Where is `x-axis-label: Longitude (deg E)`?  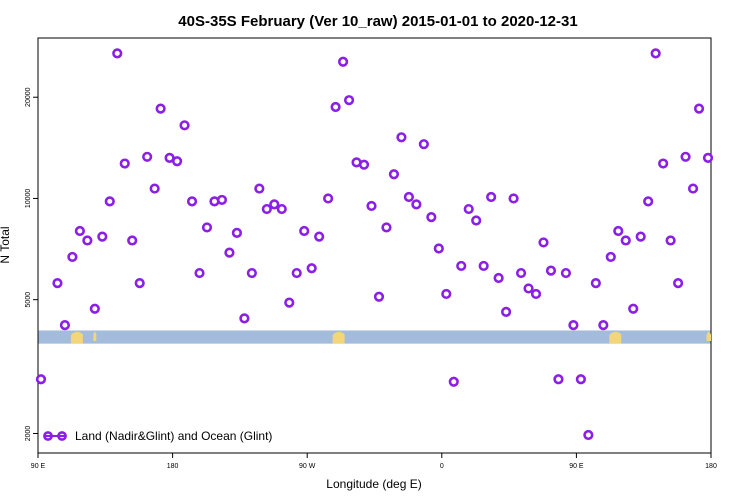
x-axis-label: Longitude (deg E) is located at coordinates (373, 484).